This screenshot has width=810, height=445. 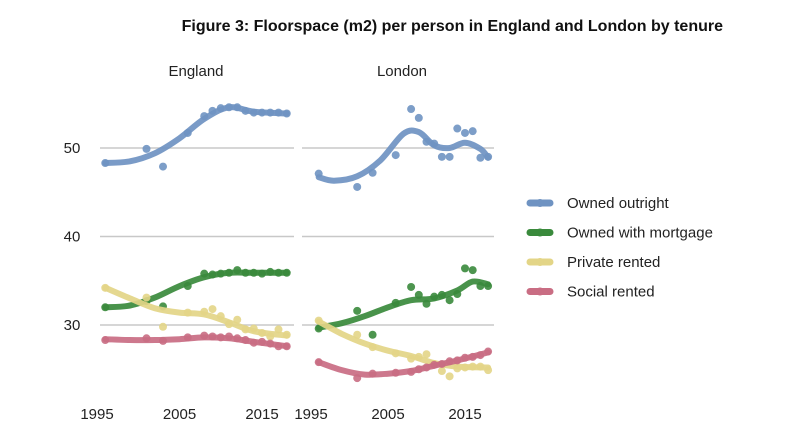 What do you see at coordinates (204, 311) in the screenshot?
I see `point-england-private-rented-2008` at bounding box center [204, 311].